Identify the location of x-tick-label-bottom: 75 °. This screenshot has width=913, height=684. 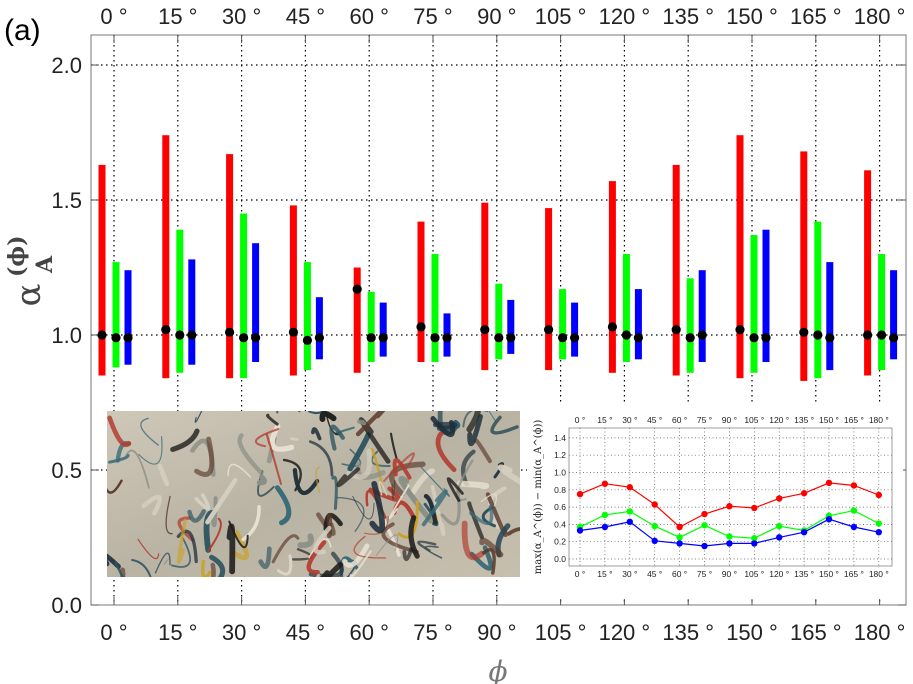
(432, 632).